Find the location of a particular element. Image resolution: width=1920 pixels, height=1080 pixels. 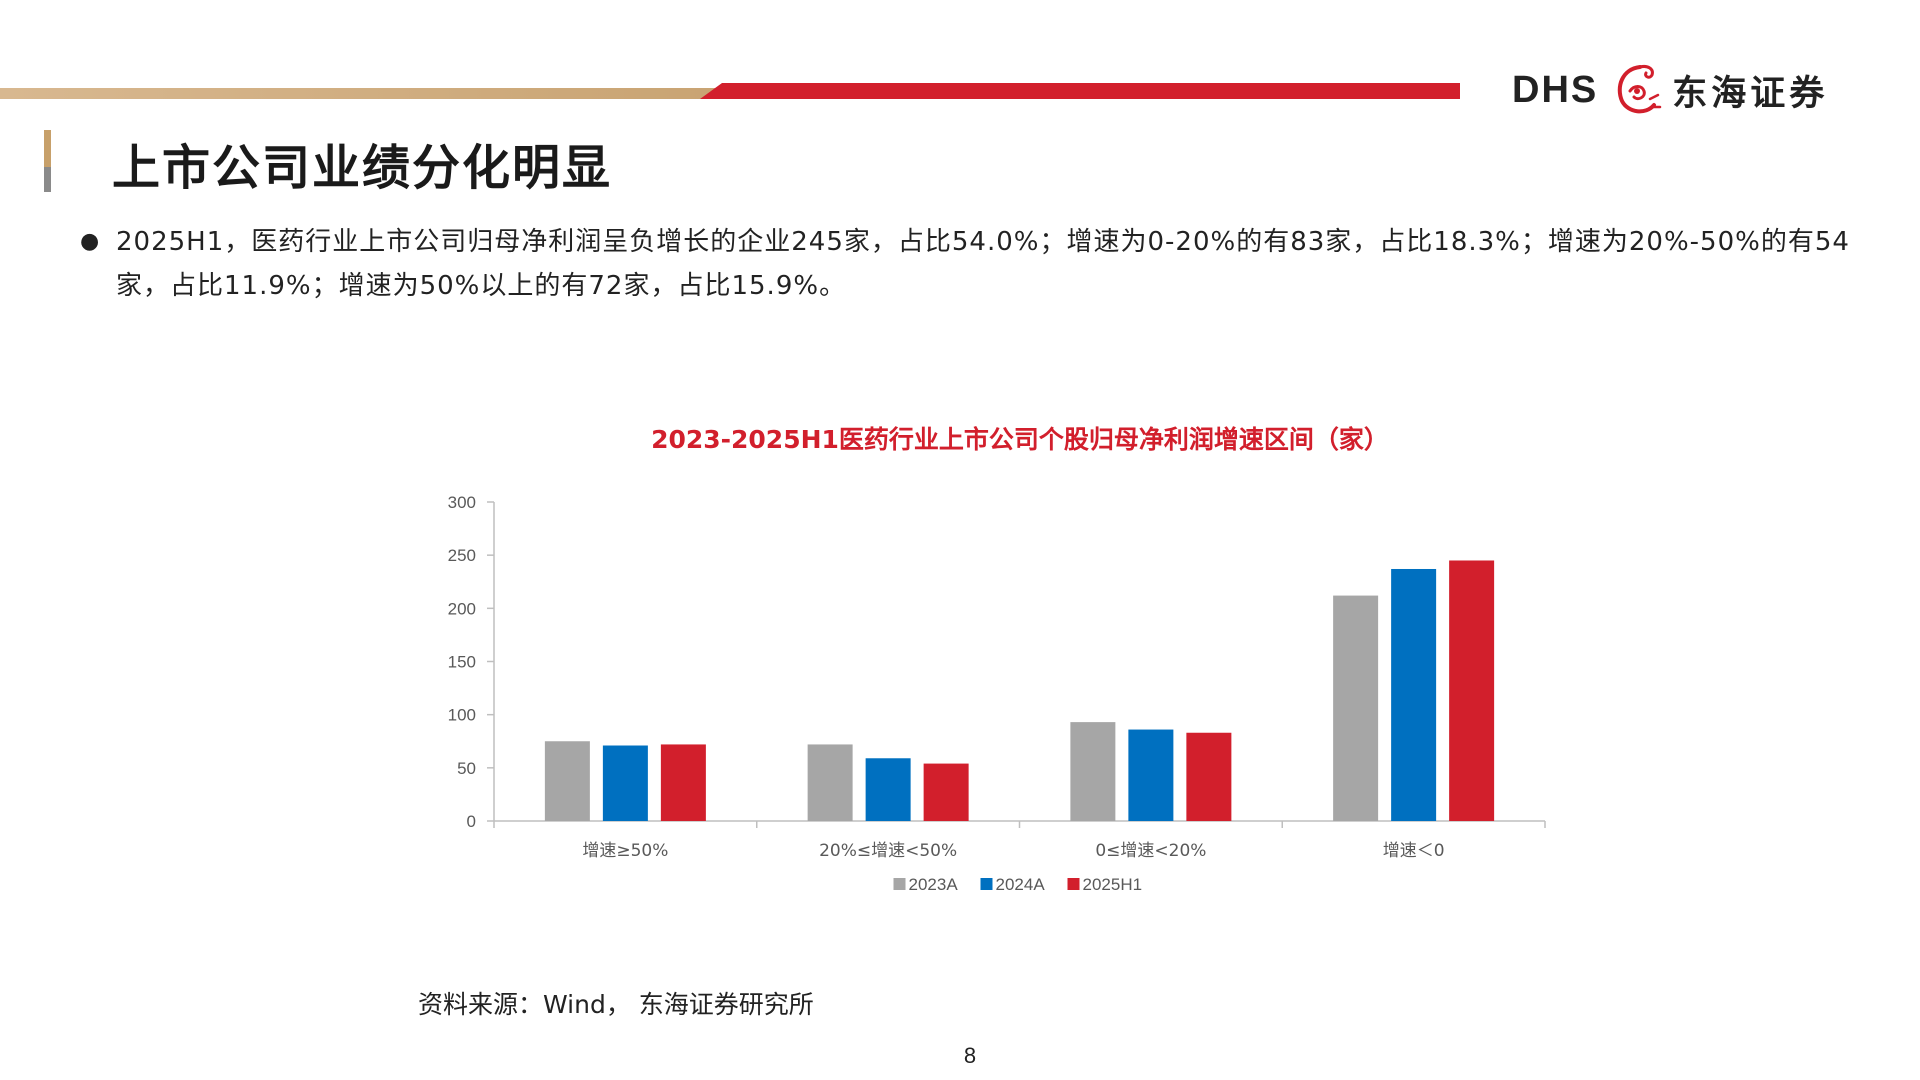

source-note: 资料来源：Wind， 东海证券研究所 is located at coordinates (616, 1004).